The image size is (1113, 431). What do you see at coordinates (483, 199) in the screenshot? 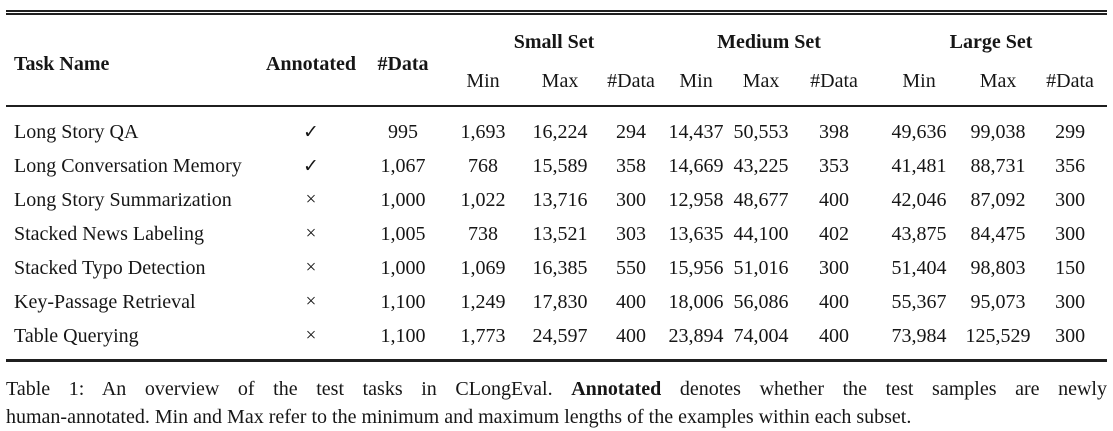
I see `small-min-cell: 1,022` at bounding box center [483, 199].